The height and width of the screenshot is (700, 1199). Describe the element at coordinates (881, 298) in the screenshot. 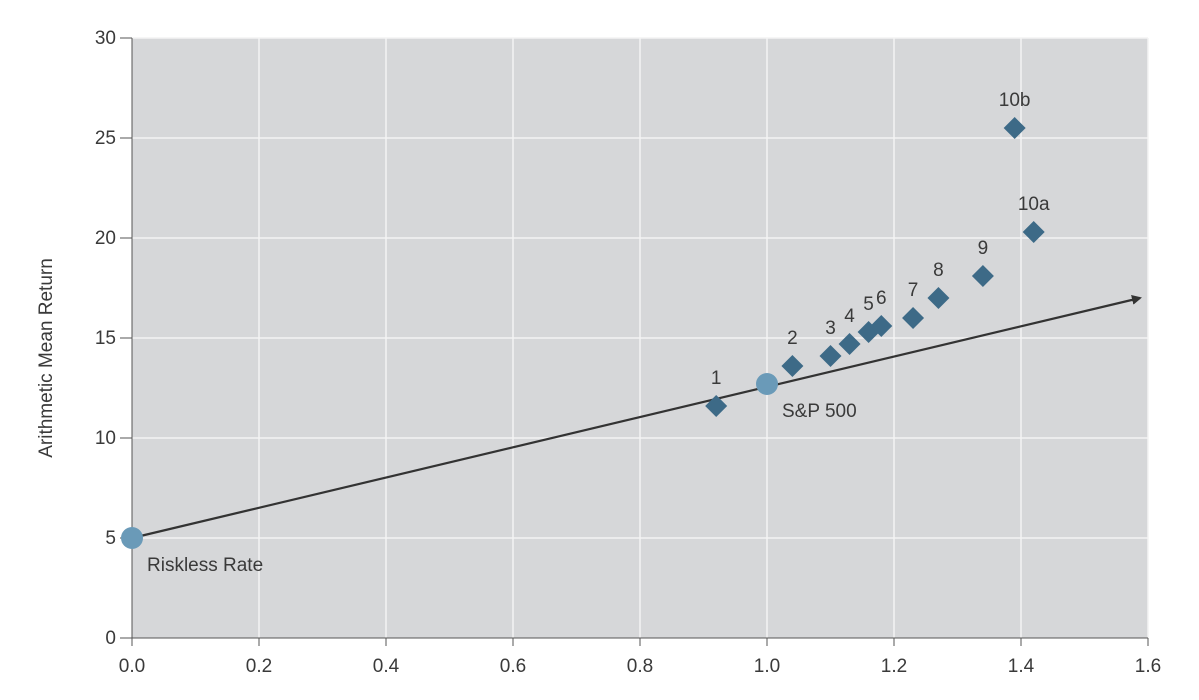

I see `portfolio-label: 6` at that location.